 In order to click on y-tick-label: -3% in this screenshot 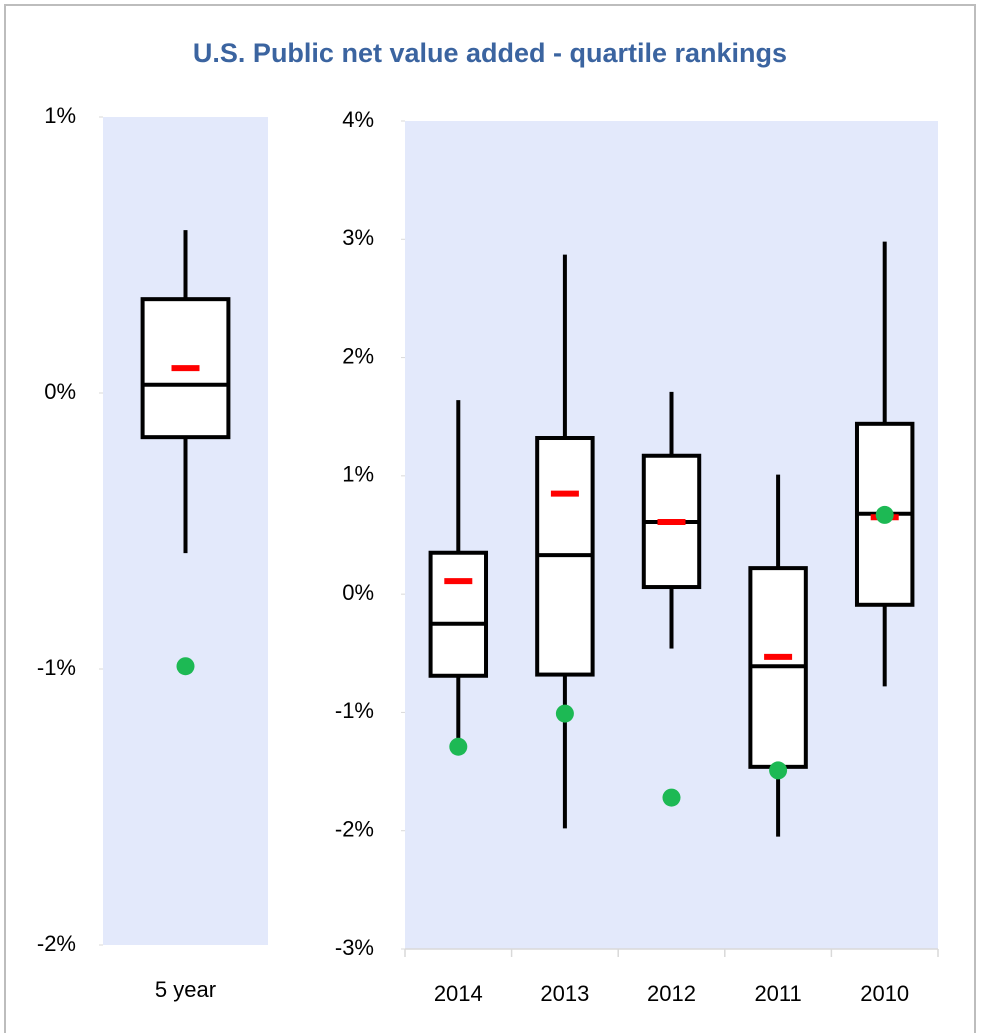, I will do `click(354, 947)`.